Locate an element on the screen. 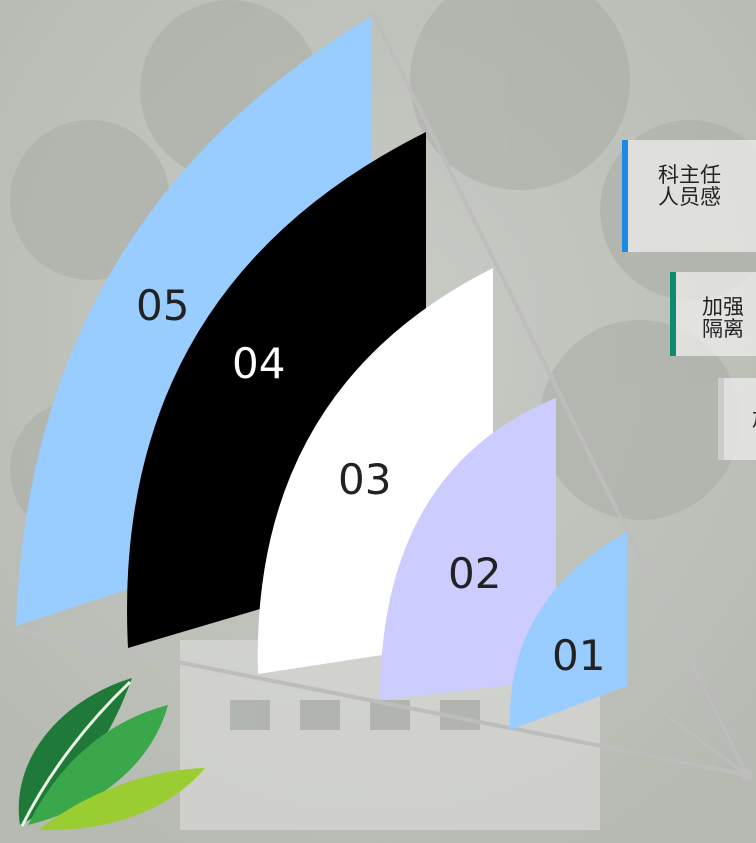 Image resolution: width=756 pixels, height=843 pixels. segment-05-label: 05 is located at coordinates (162, 305).